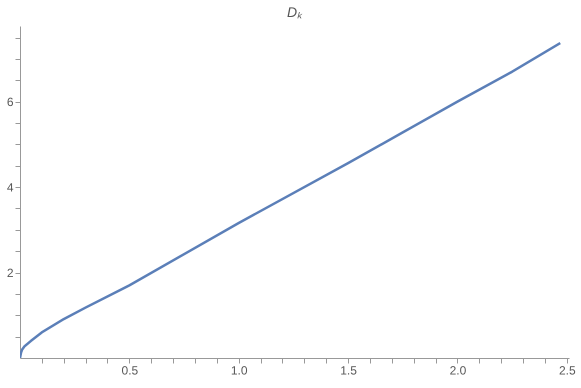  Describe the element at coordinates (295, 12) in the screenshot. I see `chart-title: Dₖ` at that location.